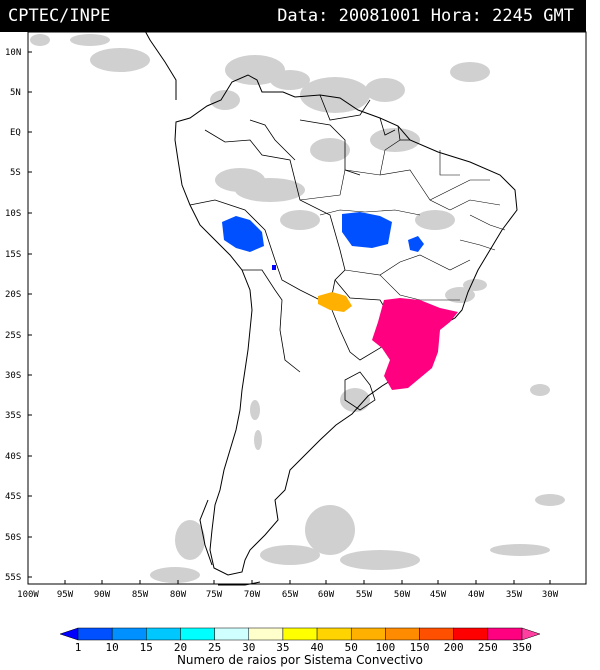 This screenshot has height=670, width=600. I want to click on colorbar-tick-label: 20, so click(180, 647).